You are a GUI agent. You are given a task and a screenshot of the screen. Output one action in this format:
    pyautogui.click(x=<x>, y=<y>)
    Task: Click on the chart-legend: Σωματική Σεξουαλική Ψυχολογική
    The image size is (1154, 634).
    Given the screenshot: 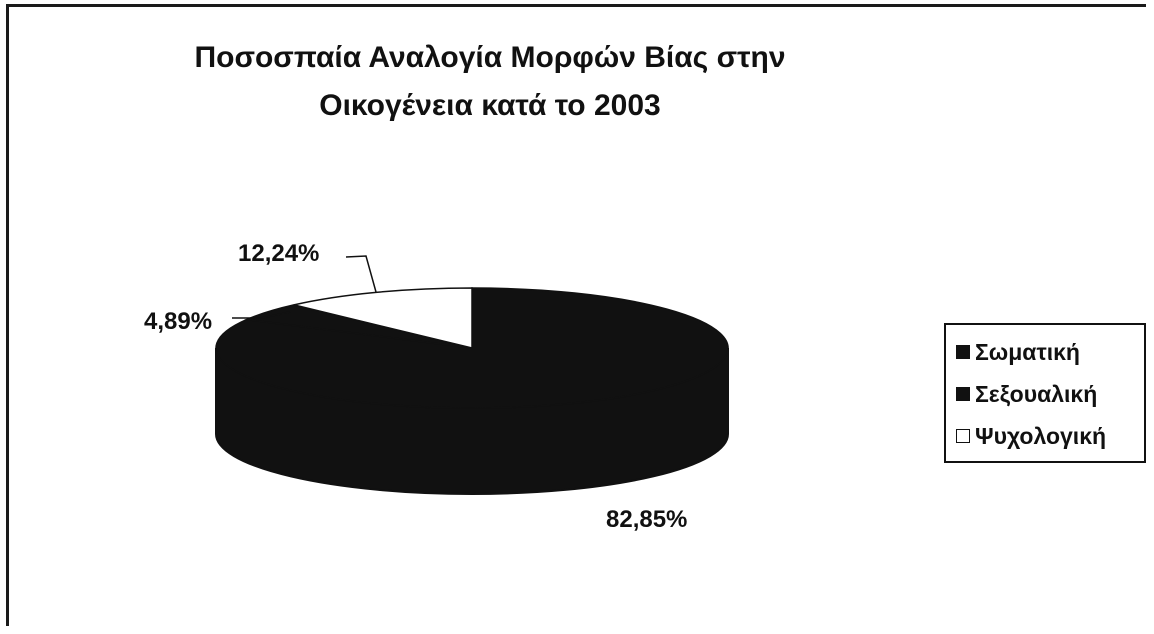 What is the action you would take?
    pyautogui.click(x=1045, y=393)
    